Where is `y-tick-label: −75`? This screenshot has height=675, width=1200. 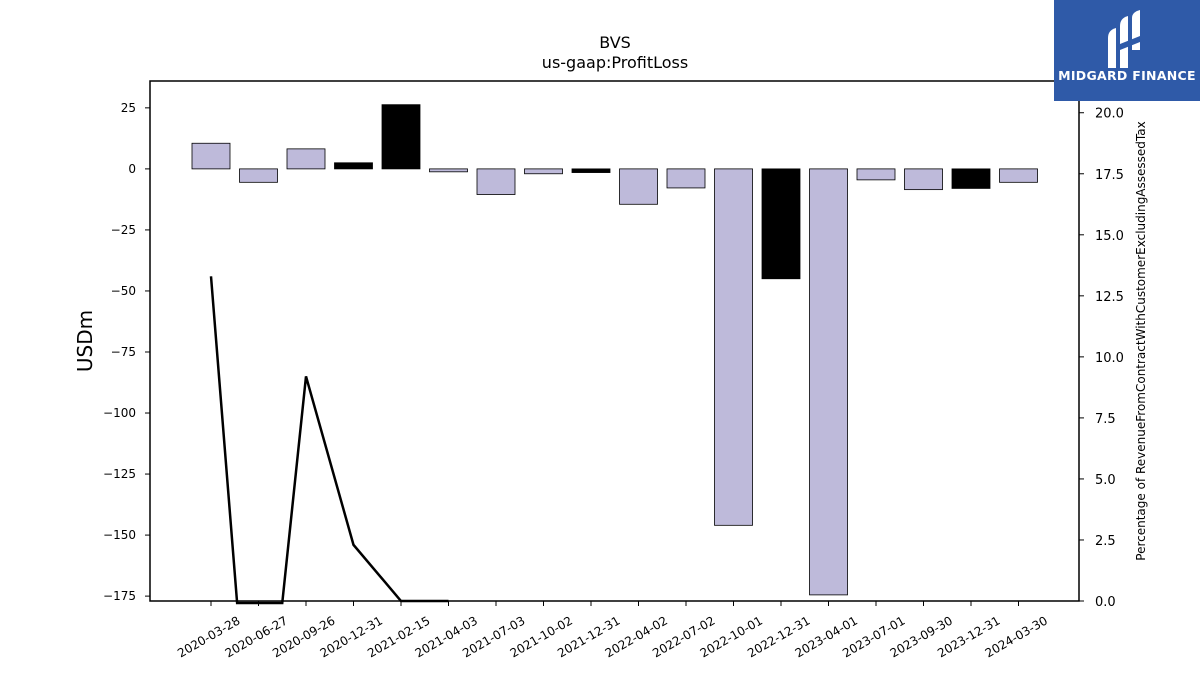
y-tick-label: −75 is located at coordinates (123, 352).